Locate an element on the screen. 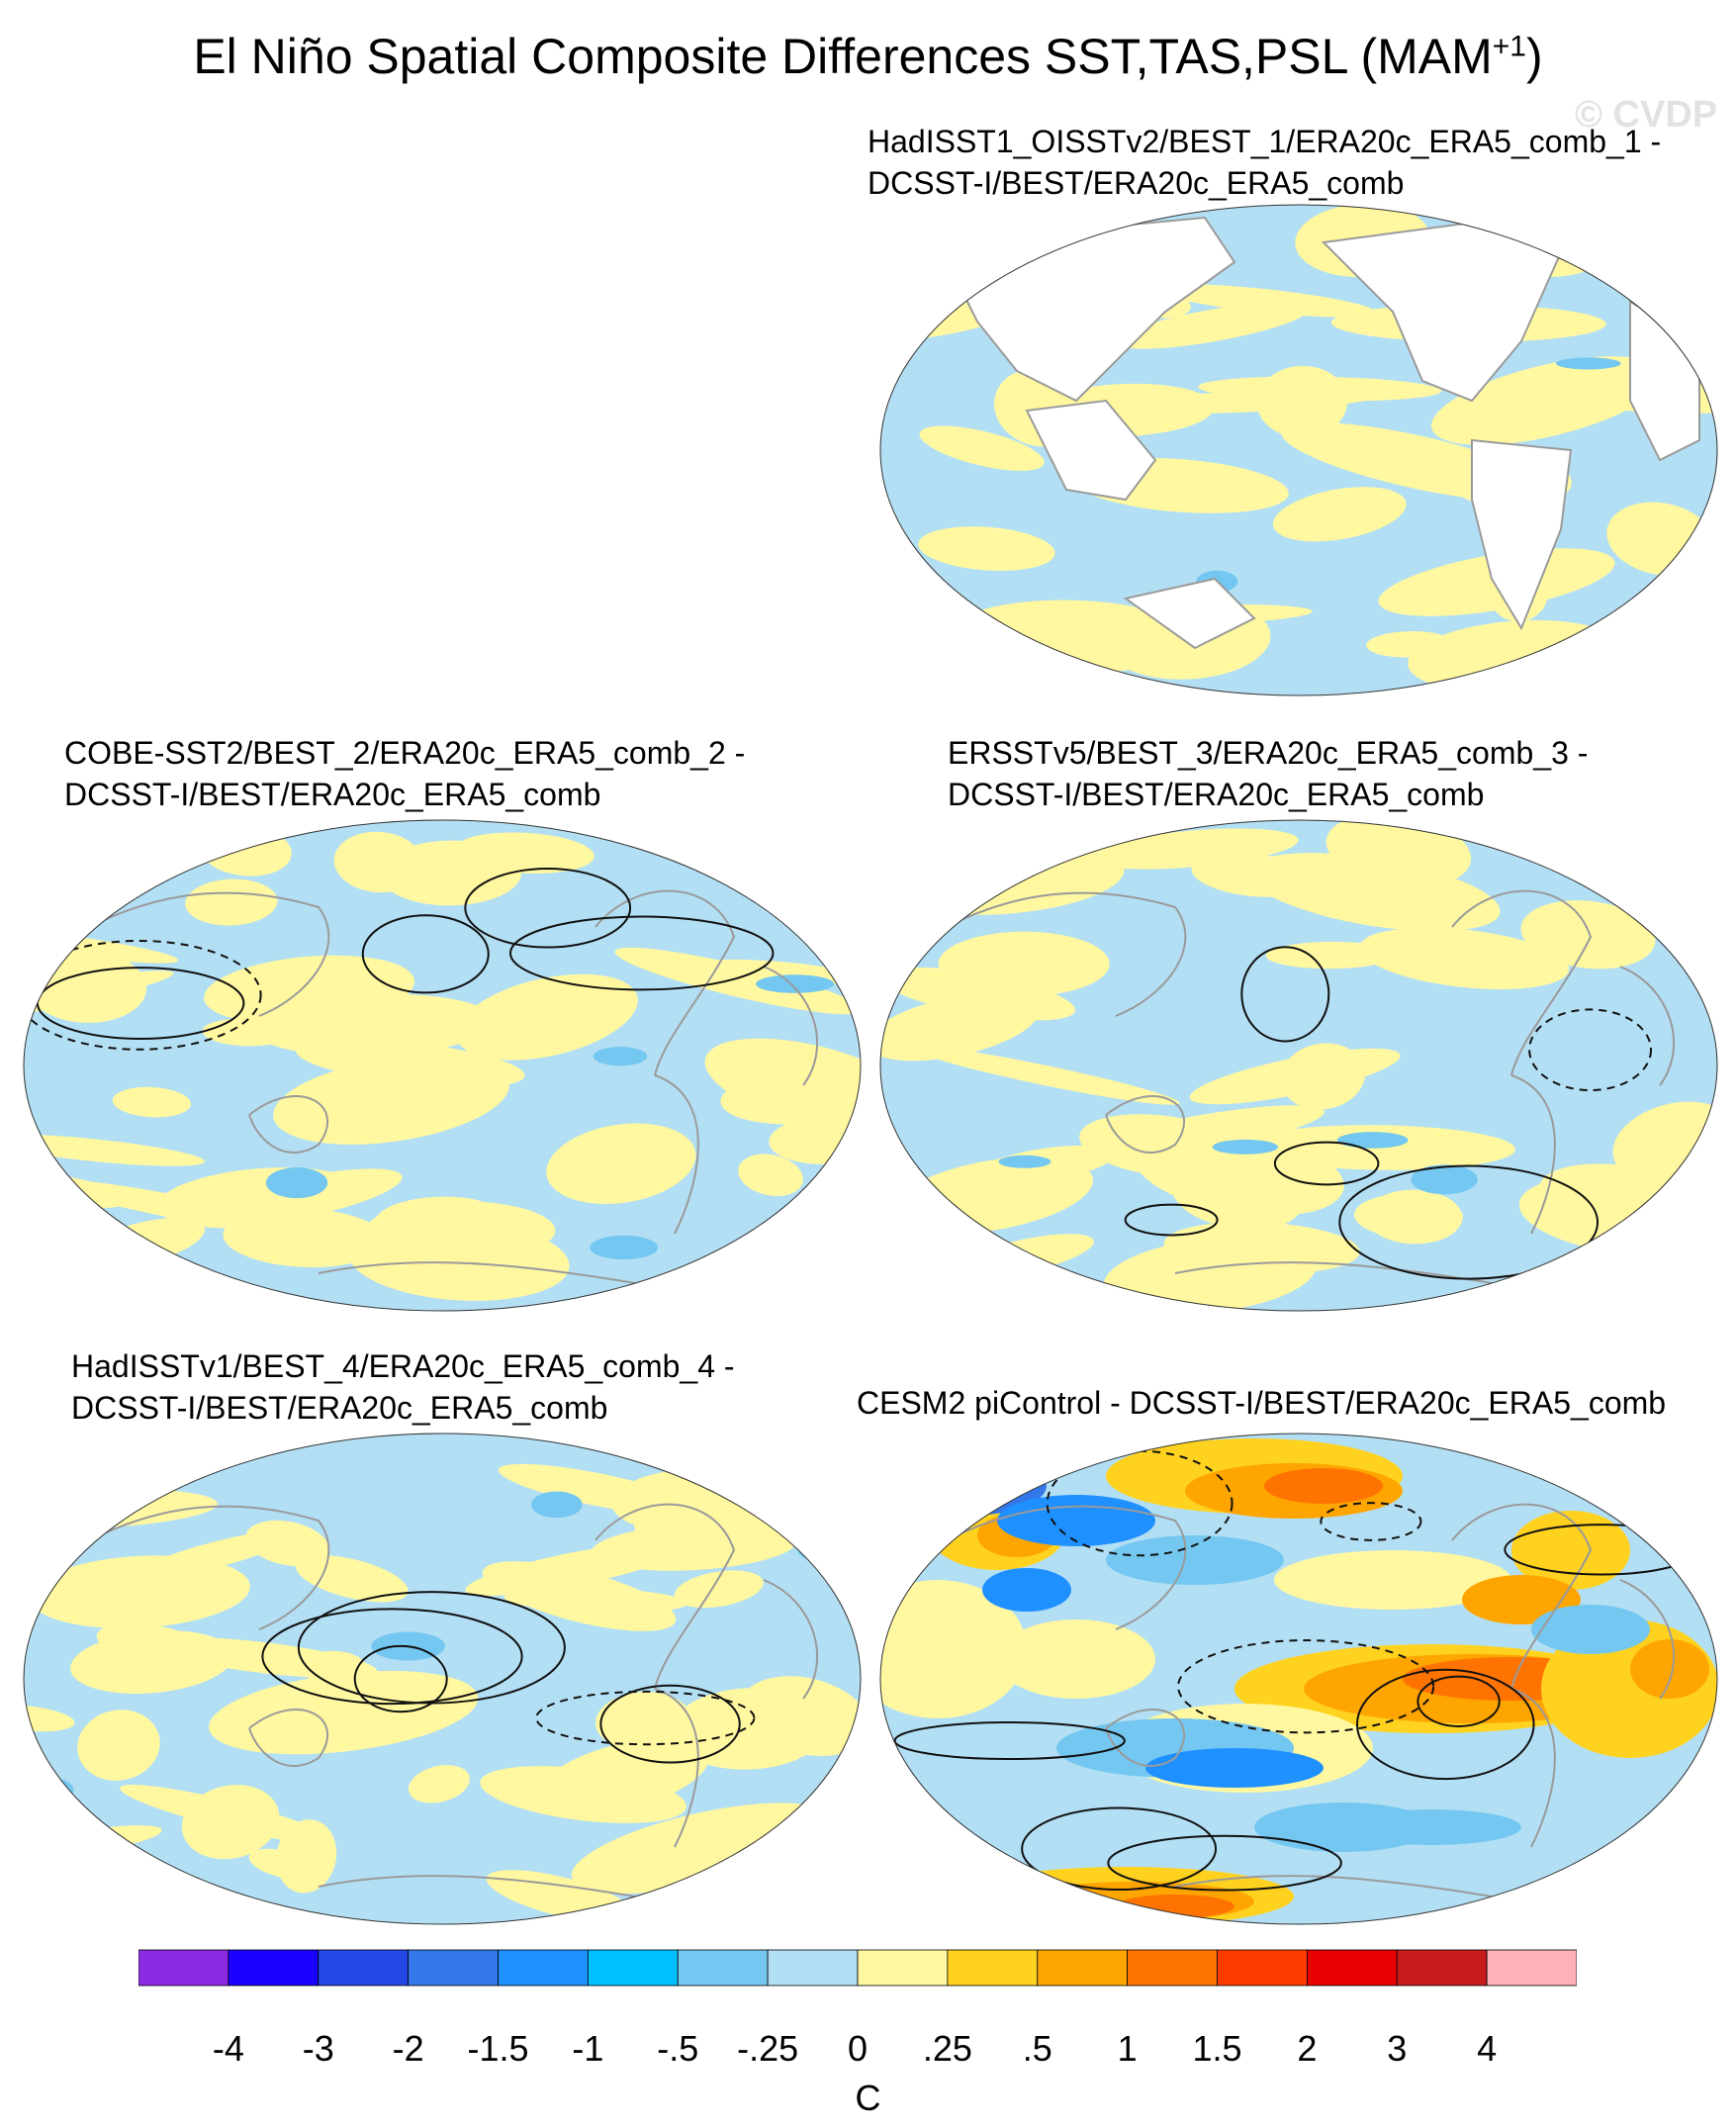 Image resolution: width=1736 pixels, height=2128 pixels. colorbar-tick-label: -.5 is located at coordinates (678, 2048).